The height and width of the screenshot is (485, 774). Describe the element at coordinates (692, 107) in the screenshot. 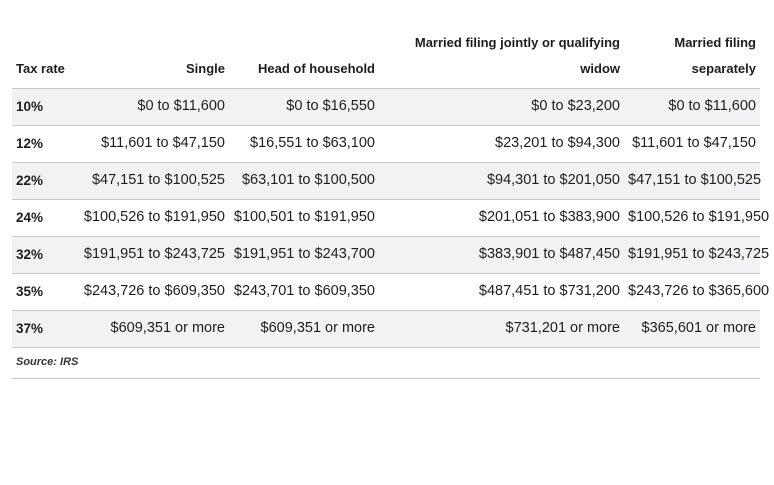

I see `cell-married-separately: $0 to $11,600` at that location.